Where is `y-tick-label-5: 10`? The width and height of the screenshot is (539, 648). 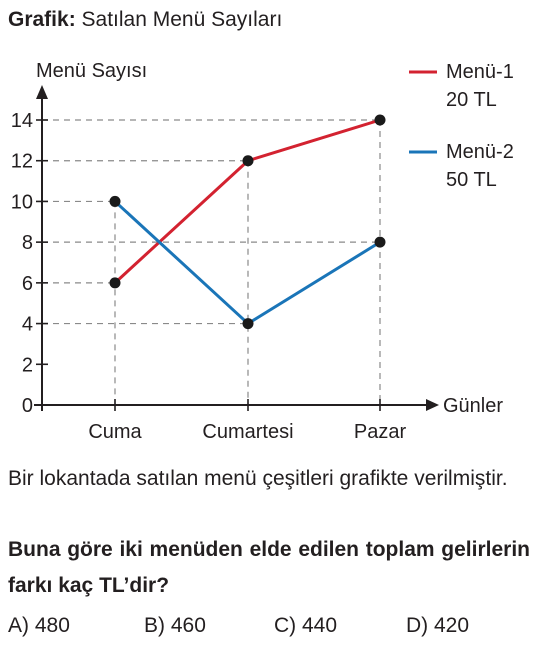 y-tick-label-5: 10 is located at coordinates (22, 202).